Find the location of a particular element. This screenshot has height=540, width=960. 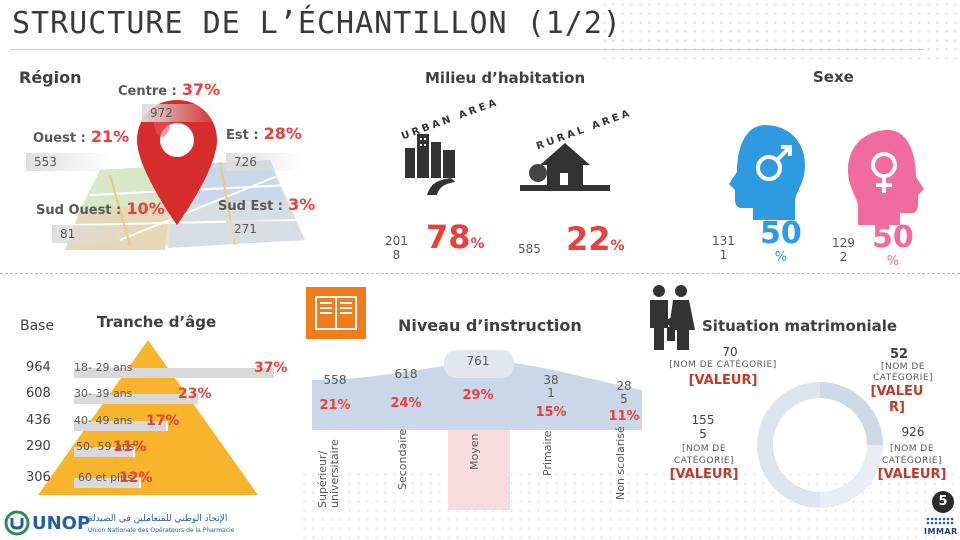

age-range-label: 60 et plus is located at coordinates (105, 477).